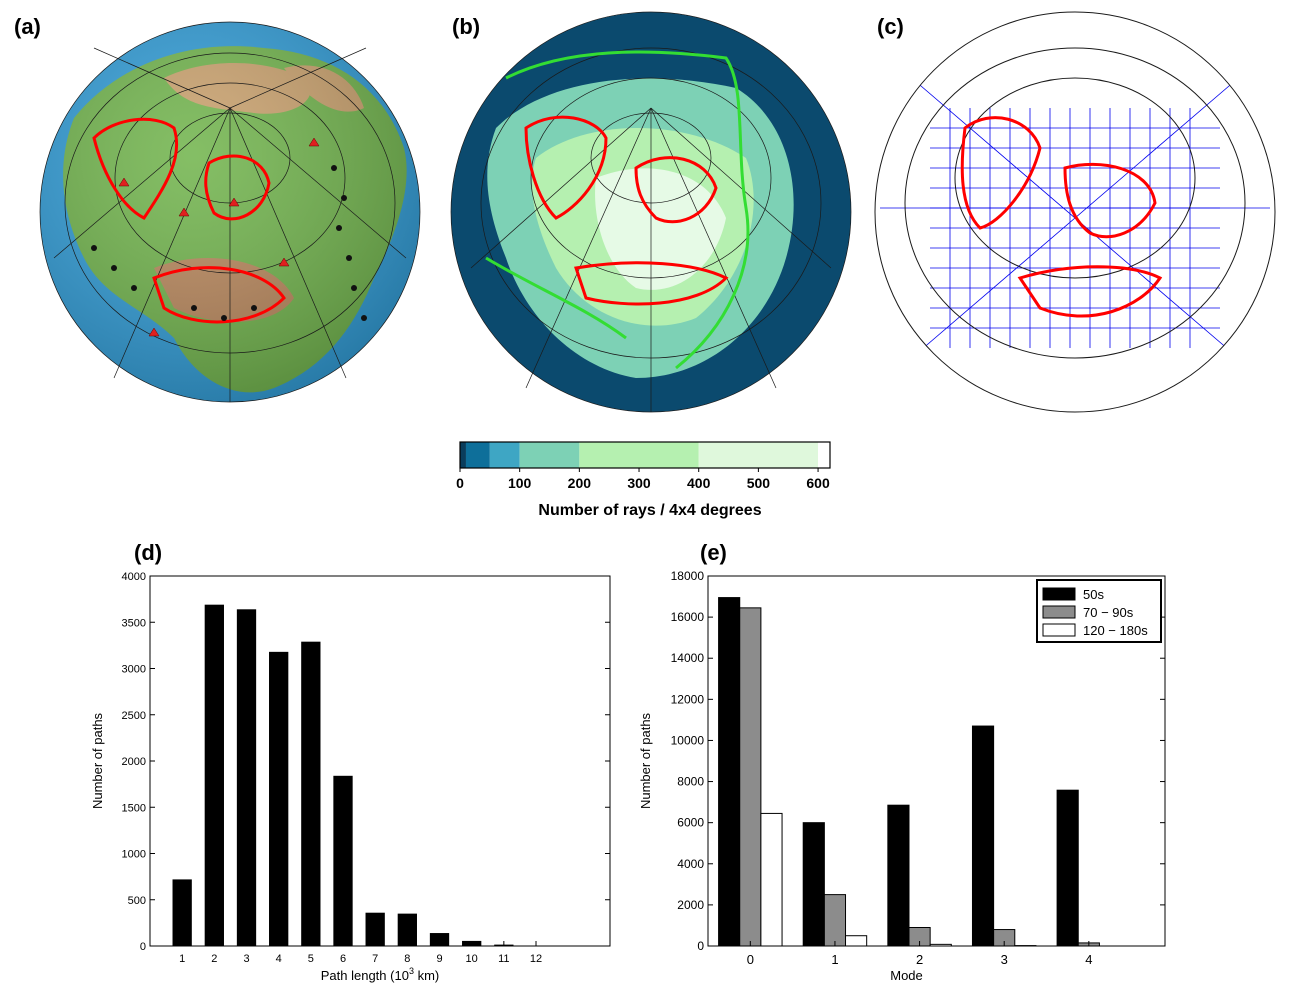 The image size is (1289, 988). What do you see at coordinates (503, 959) in the screenshot?
I see `x-tick-label-d: 11` at bounding box center [503, 959].